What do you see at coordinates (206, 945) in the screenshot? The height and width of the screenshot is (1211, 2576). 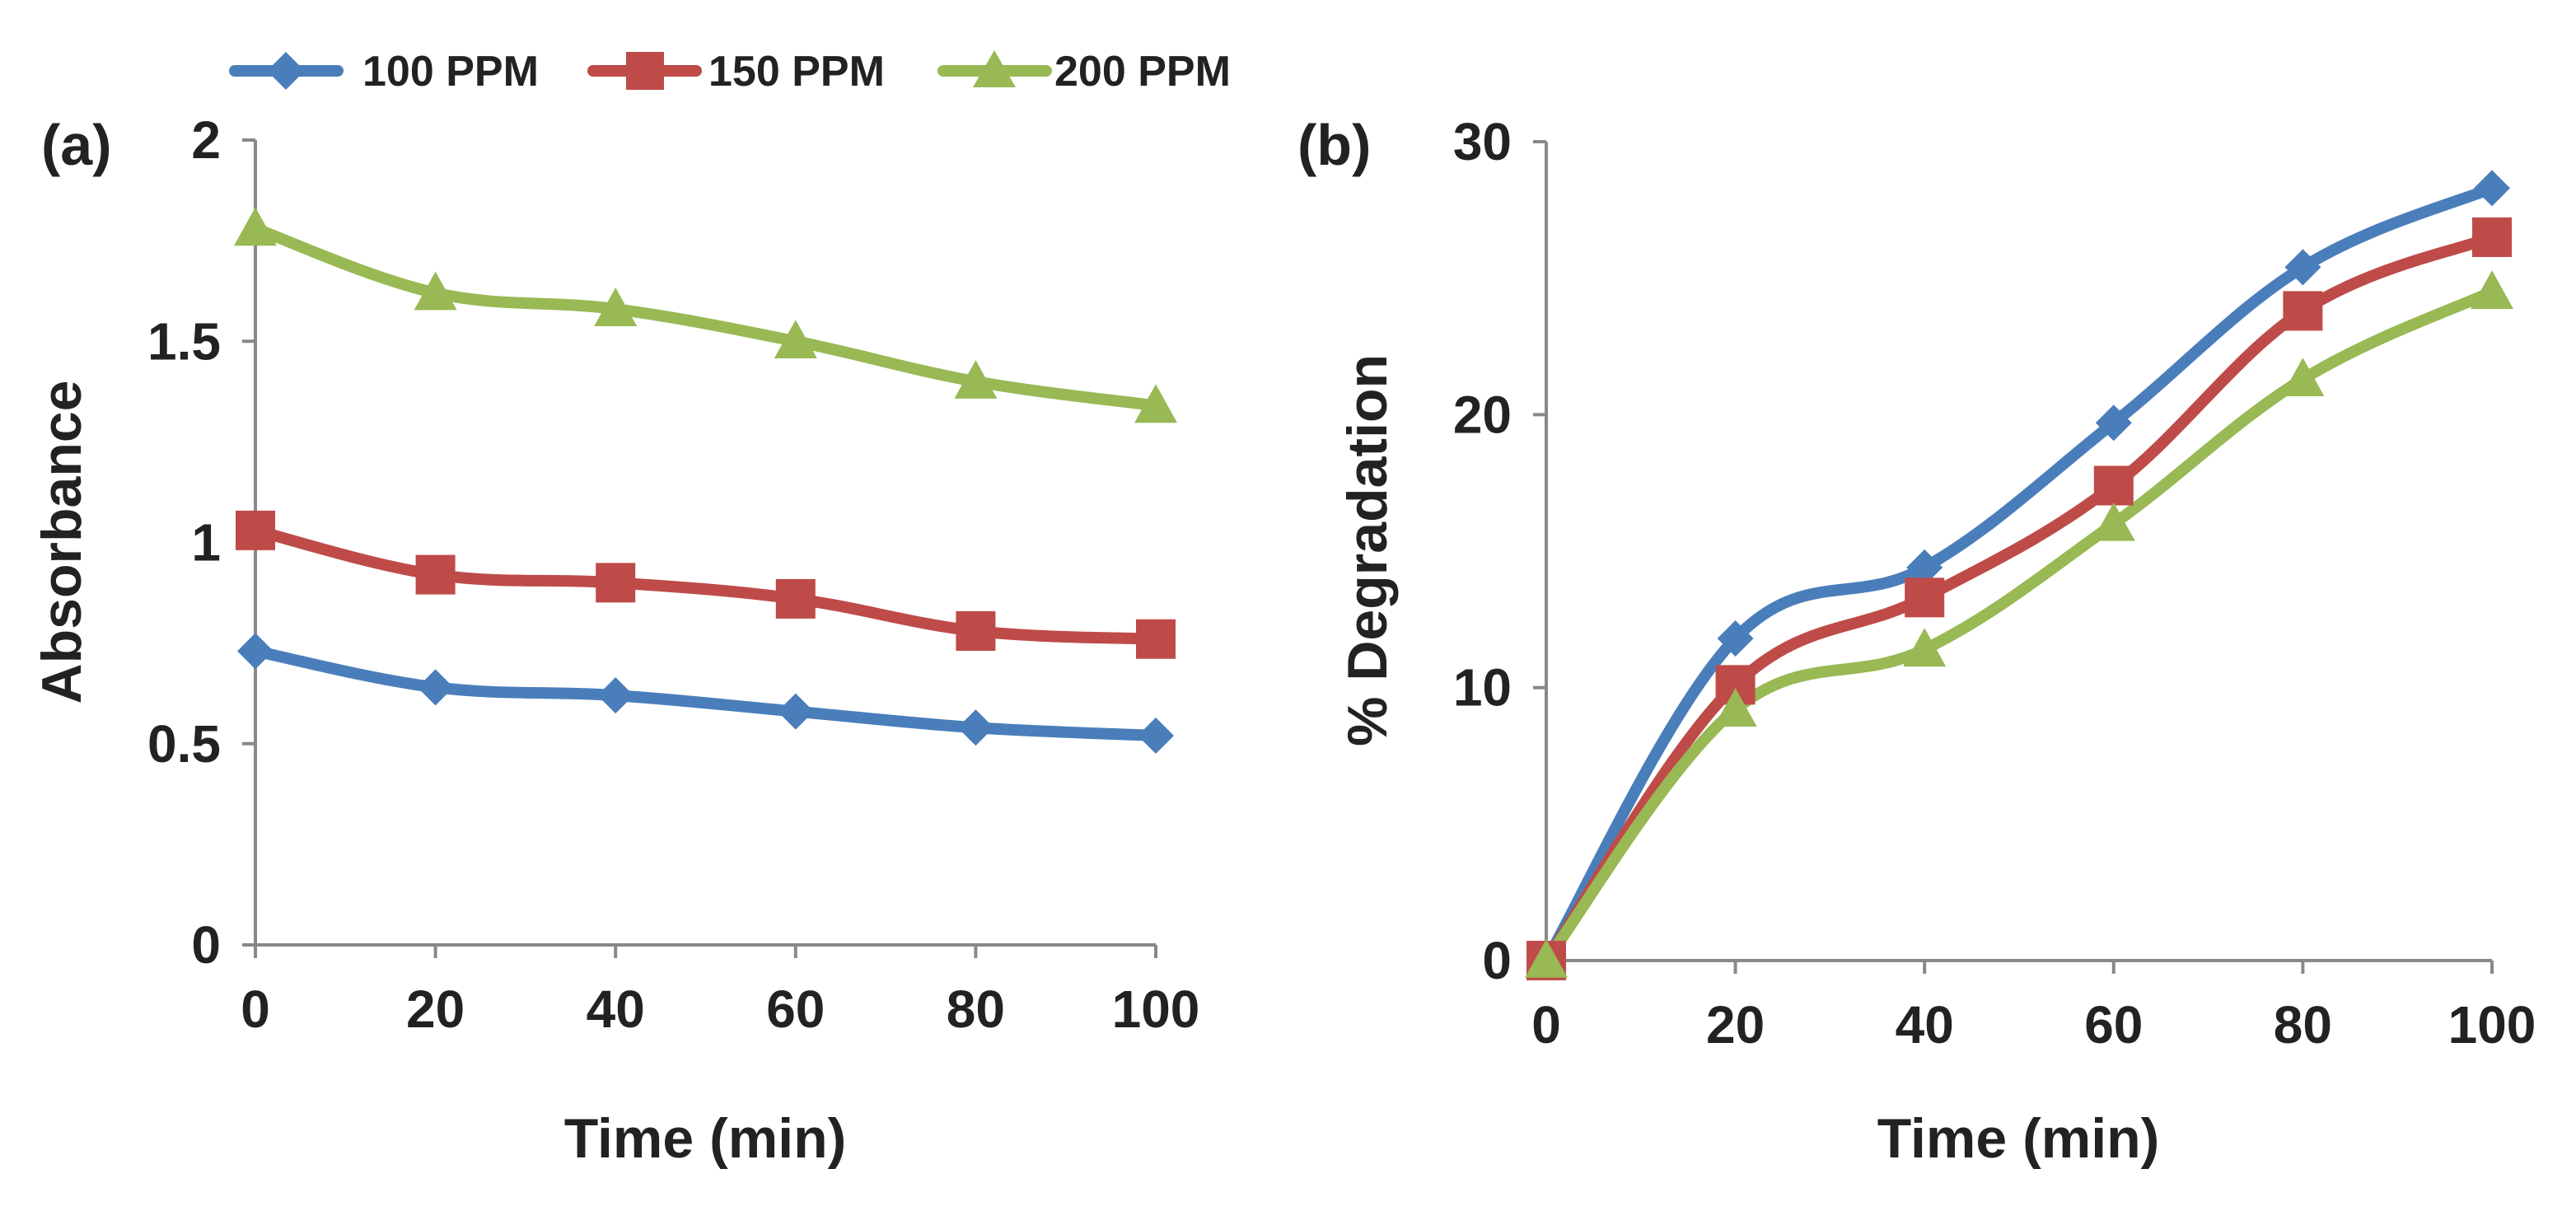 I see `panel-a-y-tick-label-0: 0` at bounding box center [206, 945].